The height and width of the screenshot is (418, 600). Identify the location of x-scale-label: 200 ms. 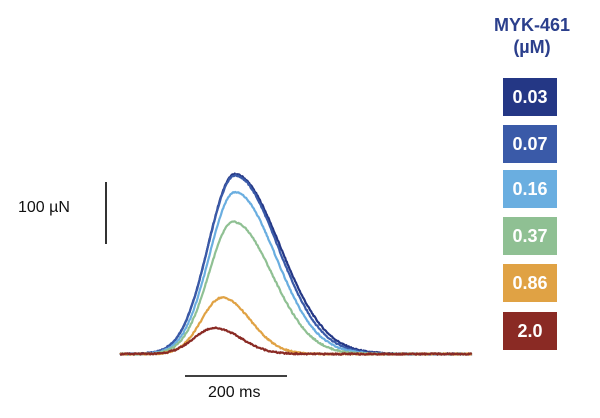
(234, 392).